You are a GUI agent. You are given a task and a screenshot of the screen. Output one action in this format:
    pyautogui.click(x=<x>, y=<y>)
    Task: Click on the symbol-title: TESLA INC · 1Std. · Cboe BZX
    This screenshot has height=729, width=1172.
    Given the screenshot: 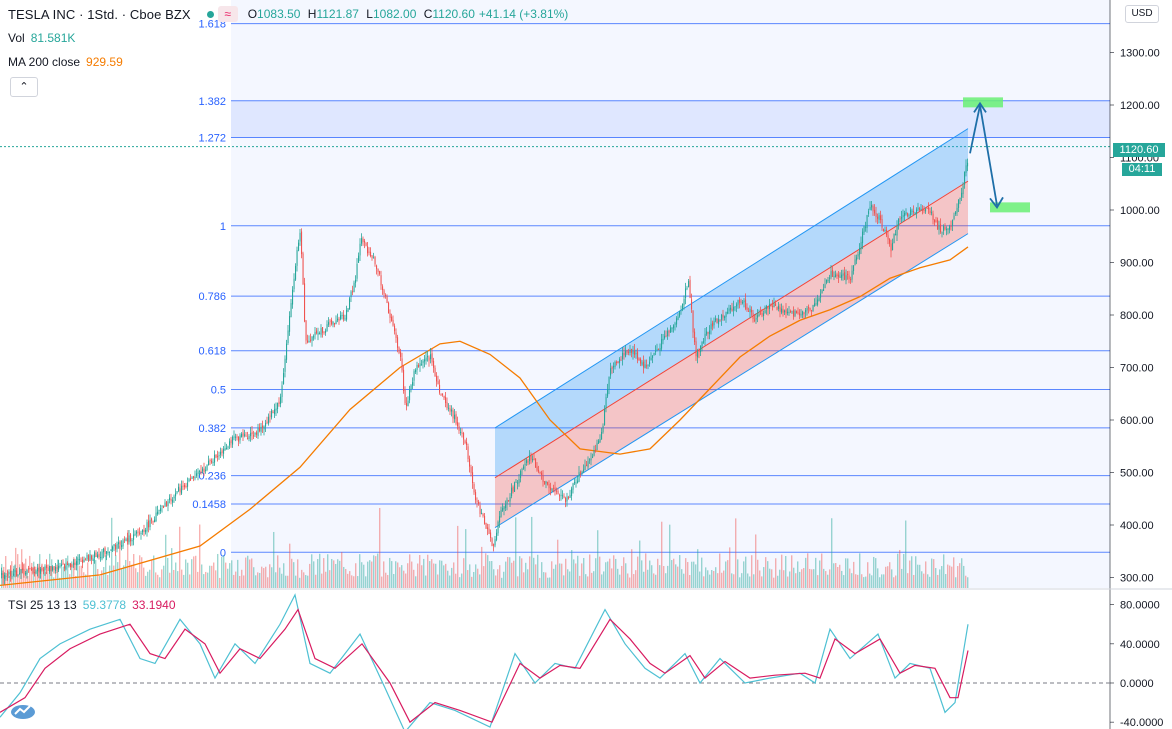 What is the action you would take?
    pyautogui.click(x=99, y=14)
    